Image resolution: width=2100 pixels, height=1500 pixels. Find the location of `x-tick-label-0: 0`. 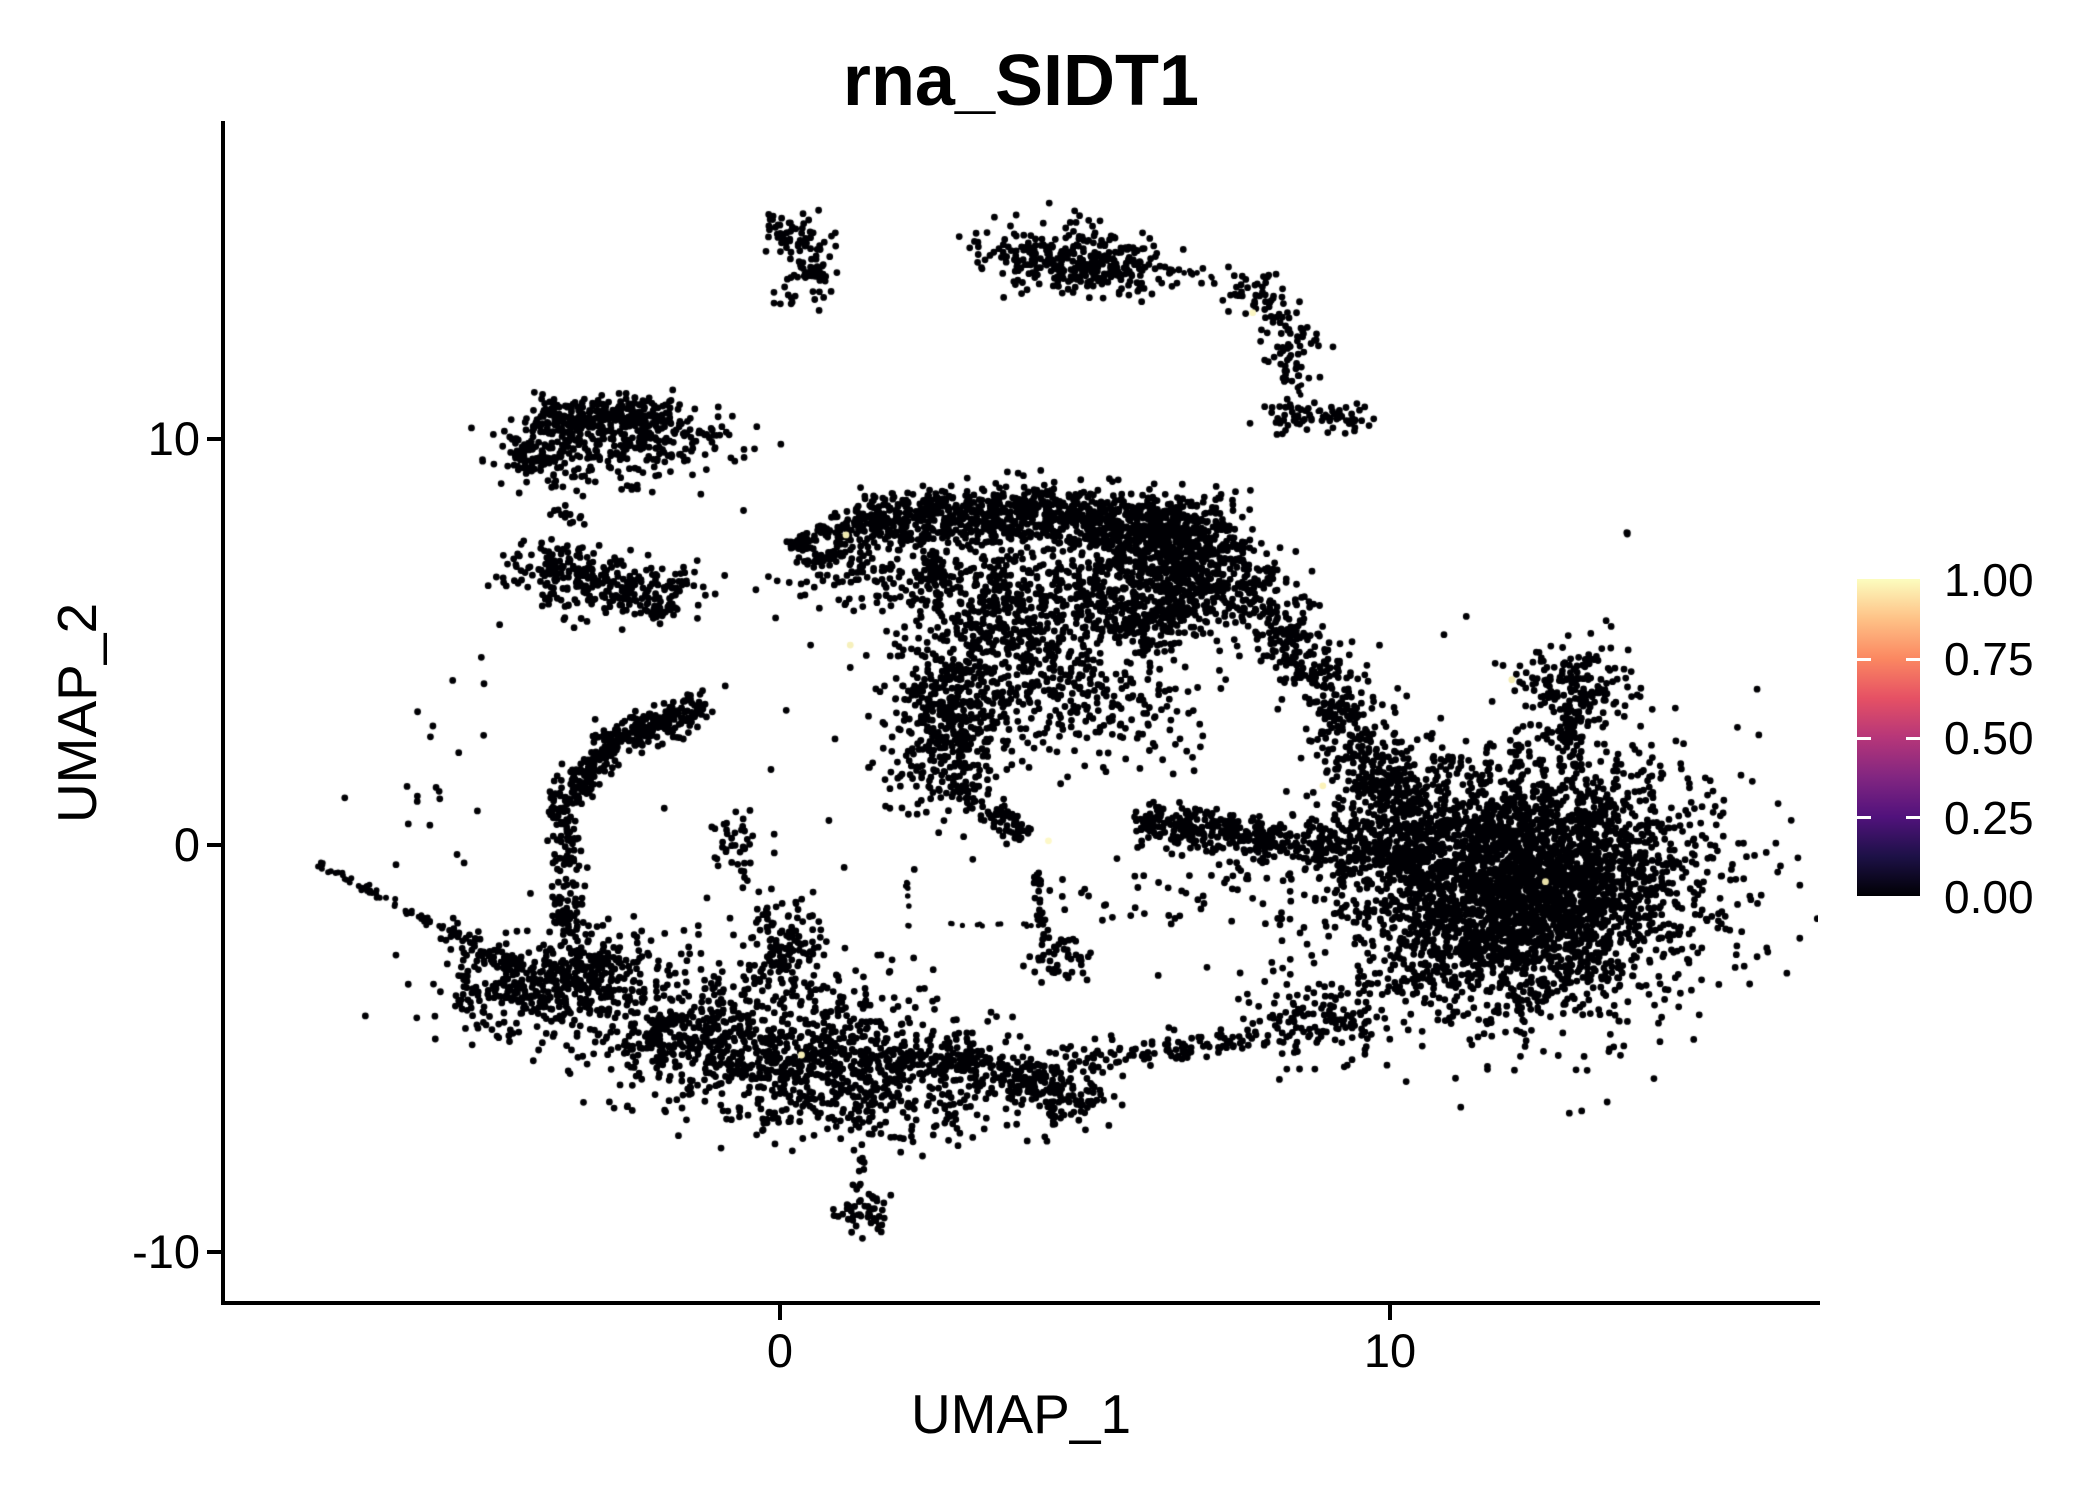

x-tick-label-0: 0 is located at coordinates (780, 1350).